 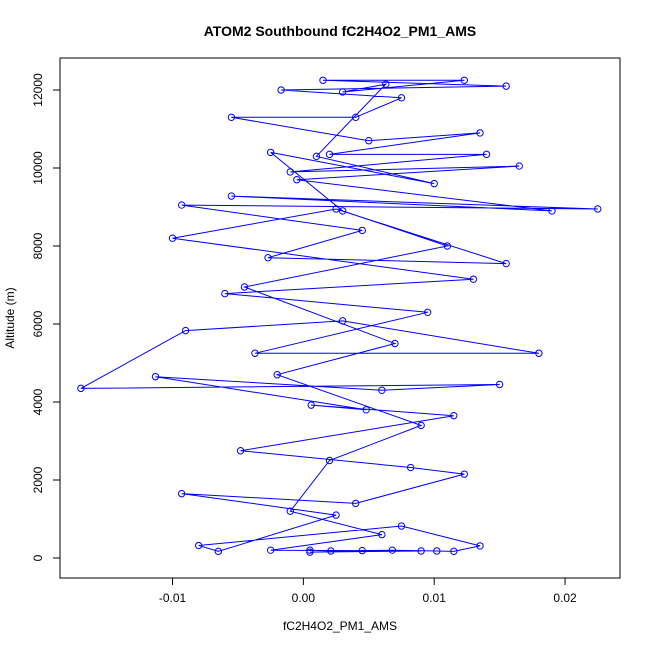 I want to click on x-tick-label: 0.01, so click(x=435, y=598).